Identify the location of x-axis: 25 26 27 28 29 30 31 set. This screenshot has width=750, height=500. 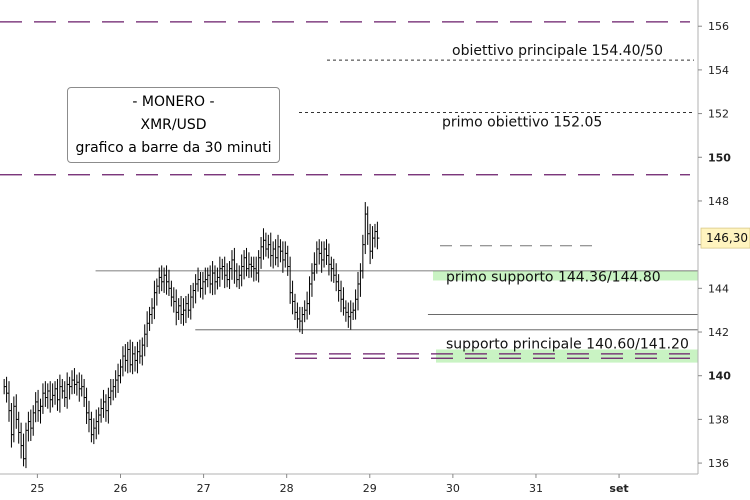
(329, 484).